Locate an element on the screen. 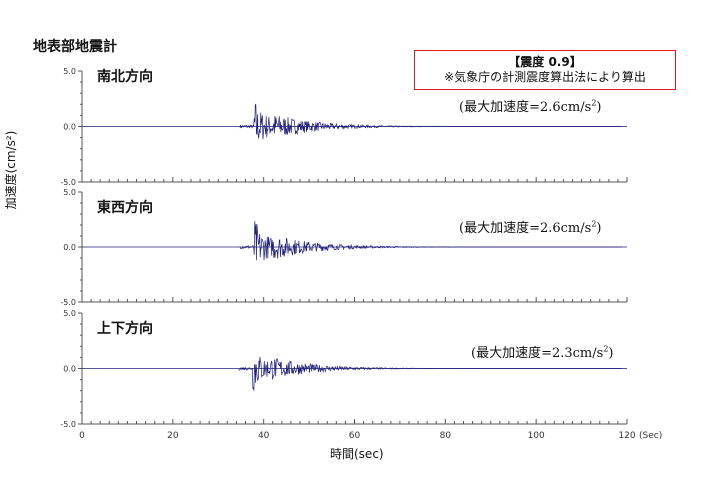 This screenshot has width=720, height=490. panel-label-ud: 上下方向 is located at coordinates (125, 329).